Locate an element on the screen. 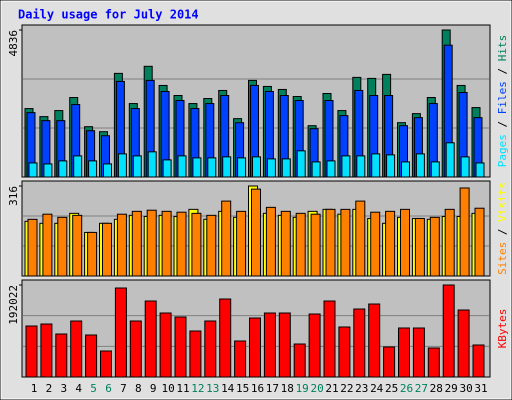 This screenshot has height=400, width=512. x-tick-label: 20 is located at coordinates (316, 388).